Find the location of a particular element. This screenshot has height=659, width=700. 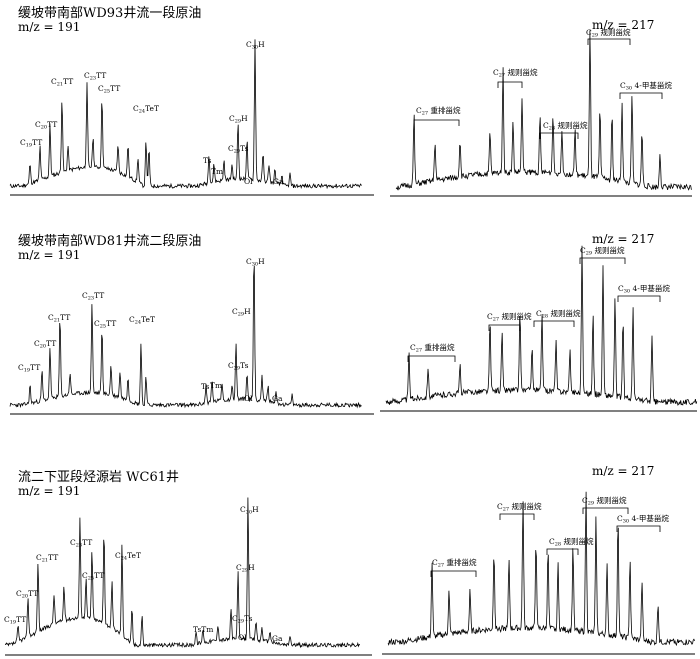

peak-label: TsTm is located at coordinates (203, 629).